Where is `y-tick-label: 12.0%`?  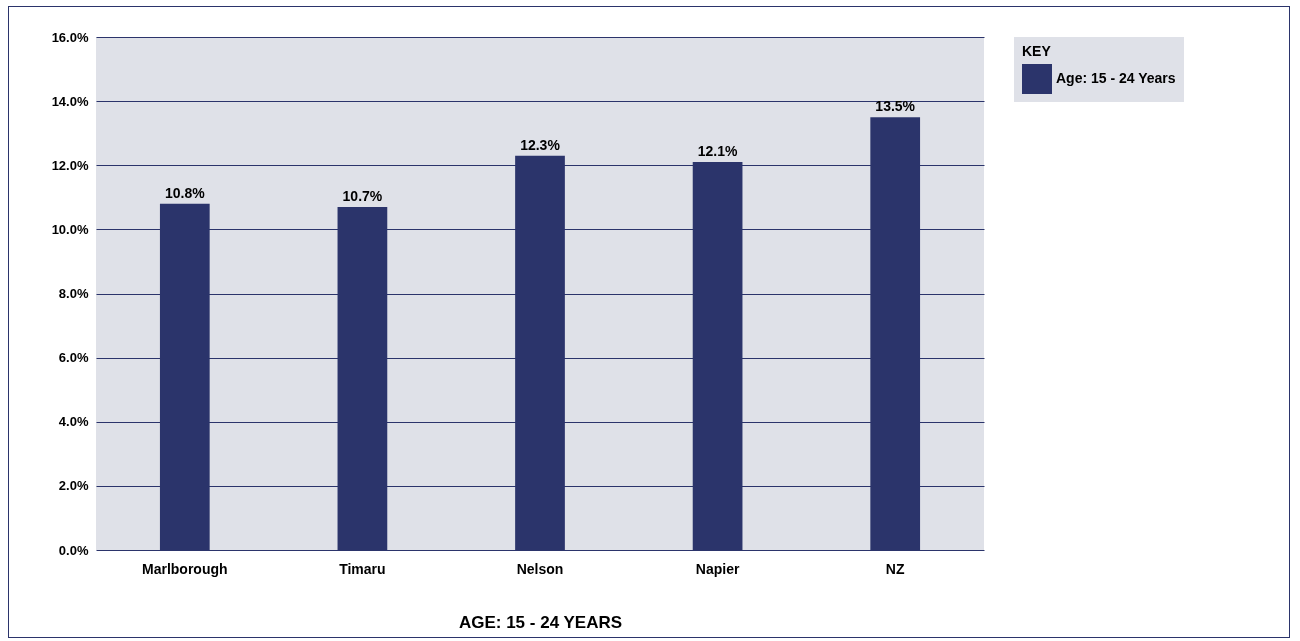 y-tick-label: 12.0% is located at coordinates (70, 165).